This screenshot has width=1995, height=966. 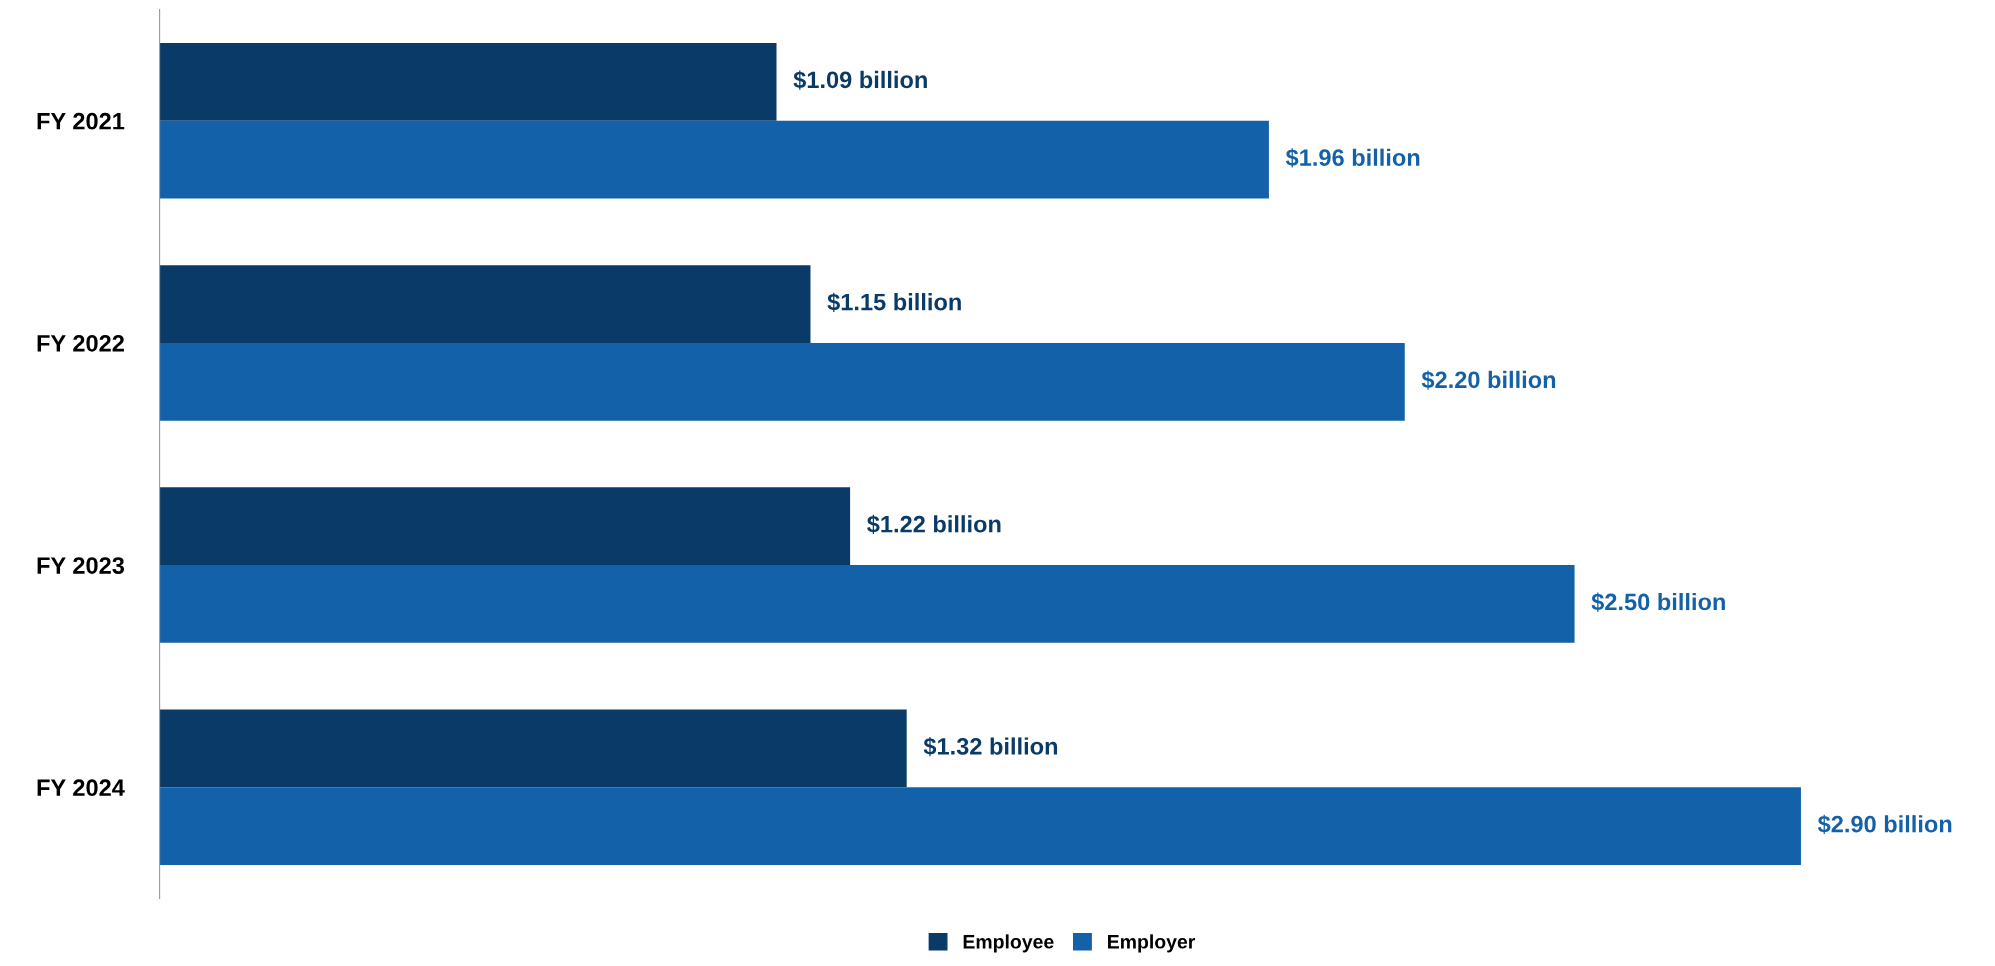 What do you see at coordinates (1884, 824) in the screenshot?
I see `data-label: $2.90 billion` at bounding box center [1884, 824].